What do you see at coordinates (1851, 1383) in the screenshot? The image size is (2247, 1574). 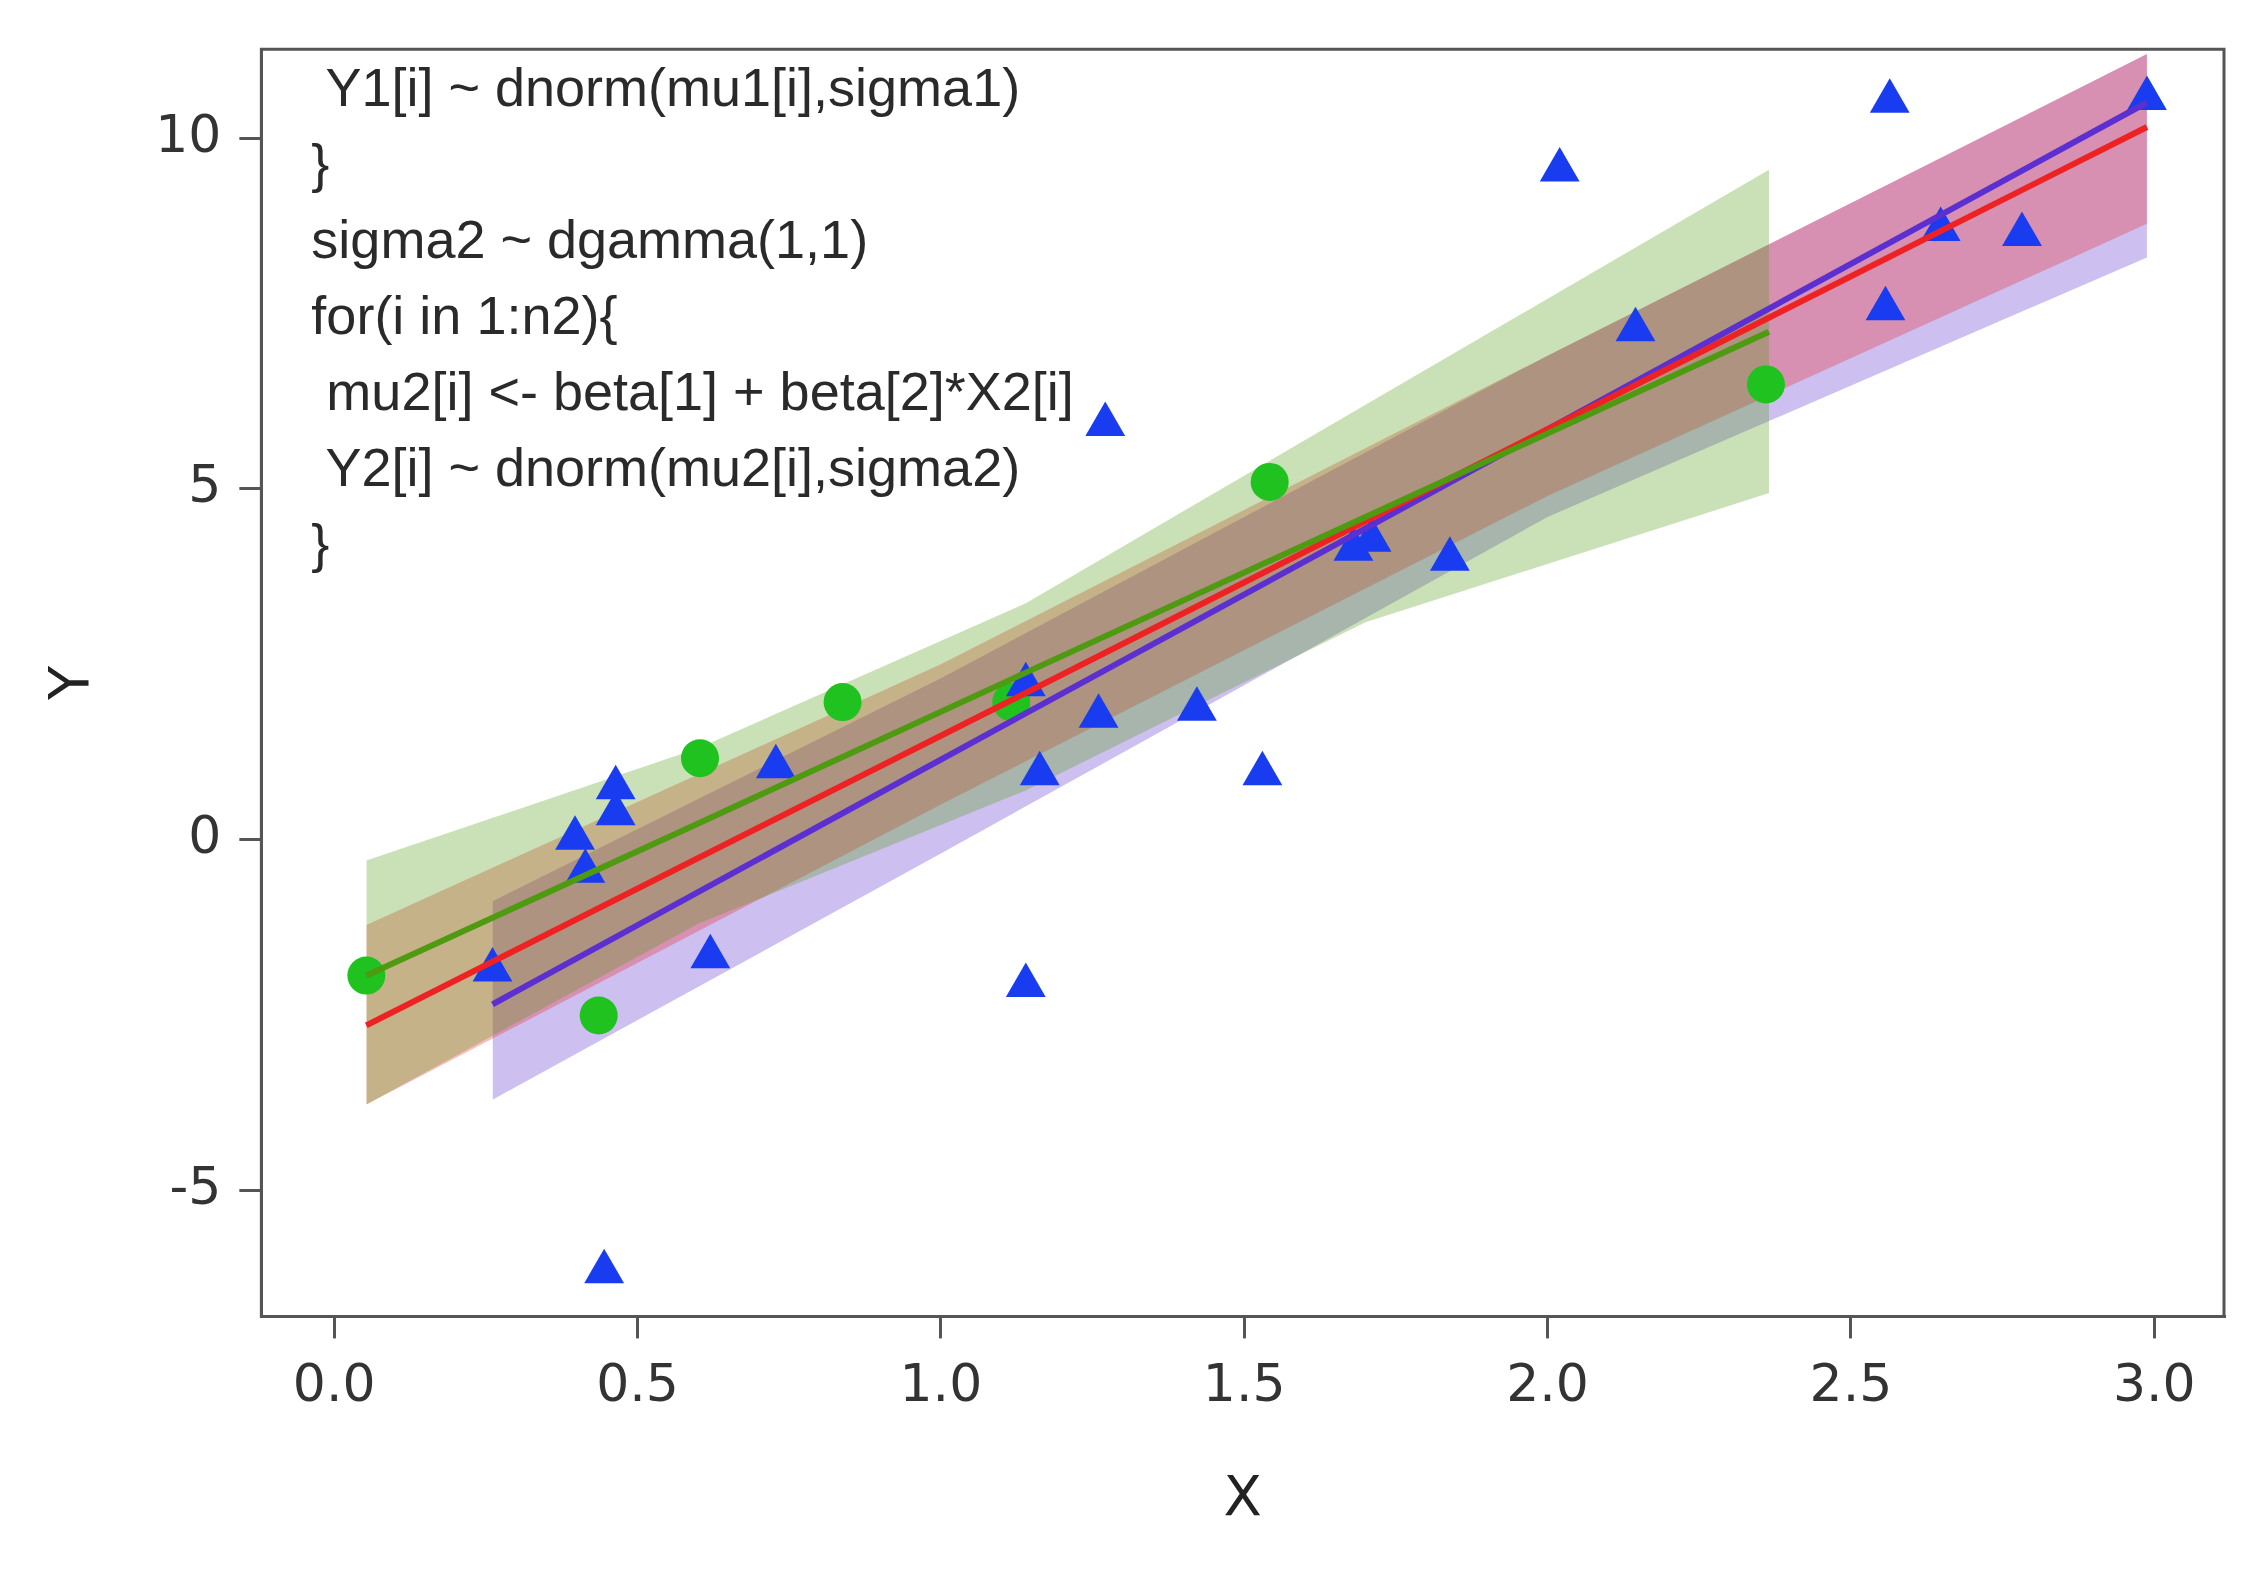 I see `x-tick-label: 2.5` at bounding box center [1851, 1383].